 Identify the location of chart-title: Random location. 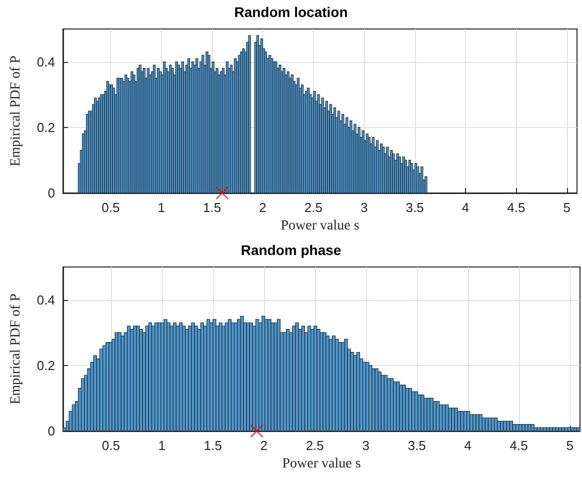
(291, 12).